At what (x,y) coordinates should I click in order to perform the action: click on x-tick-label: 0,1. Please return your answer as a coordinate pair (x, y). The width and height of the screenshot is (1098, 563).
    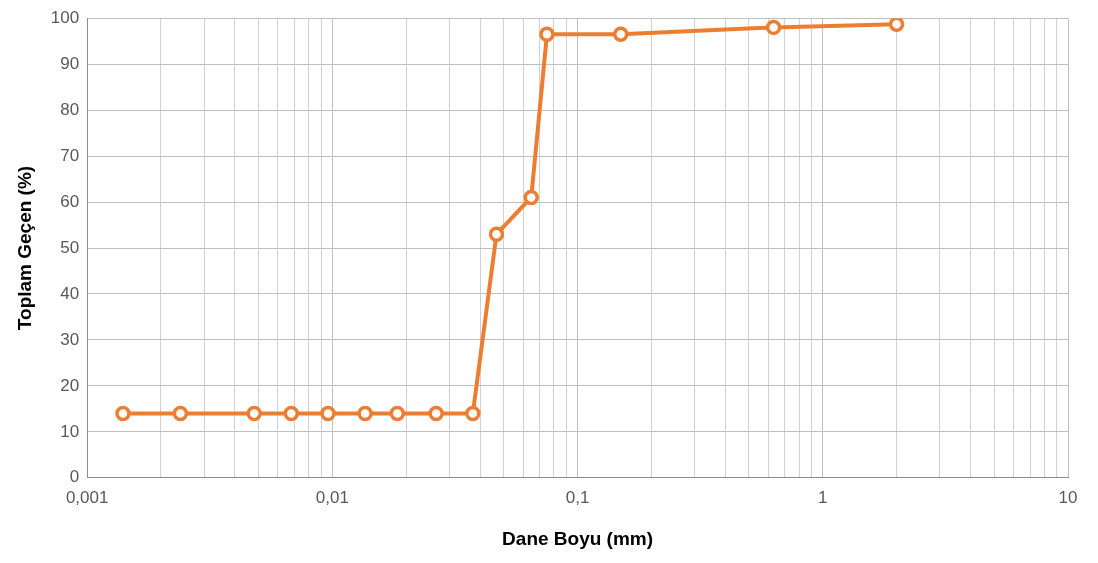
    Looking at the image, I should click on (577, 497).